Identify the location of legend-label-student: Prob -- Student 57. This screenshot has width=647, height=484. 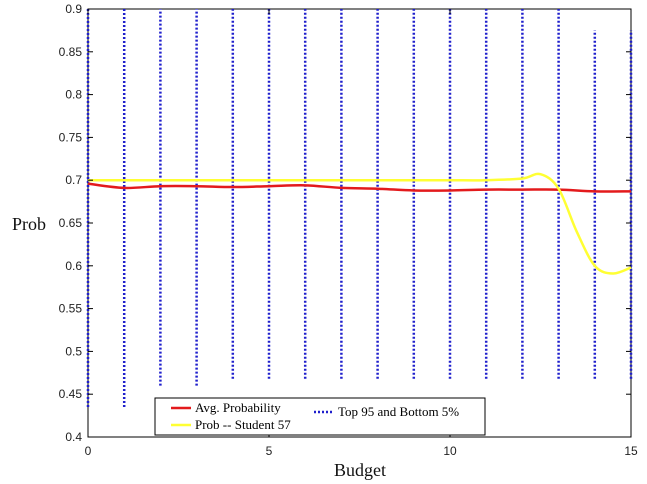
(243, 424).